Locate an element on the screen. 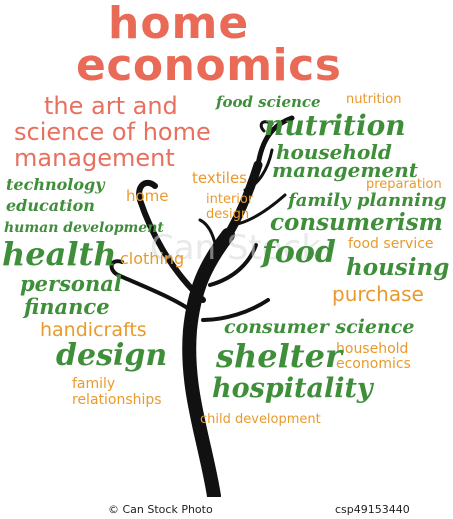 The image size is (453, 519). branch-right-food is located at coordinates (233, 265).